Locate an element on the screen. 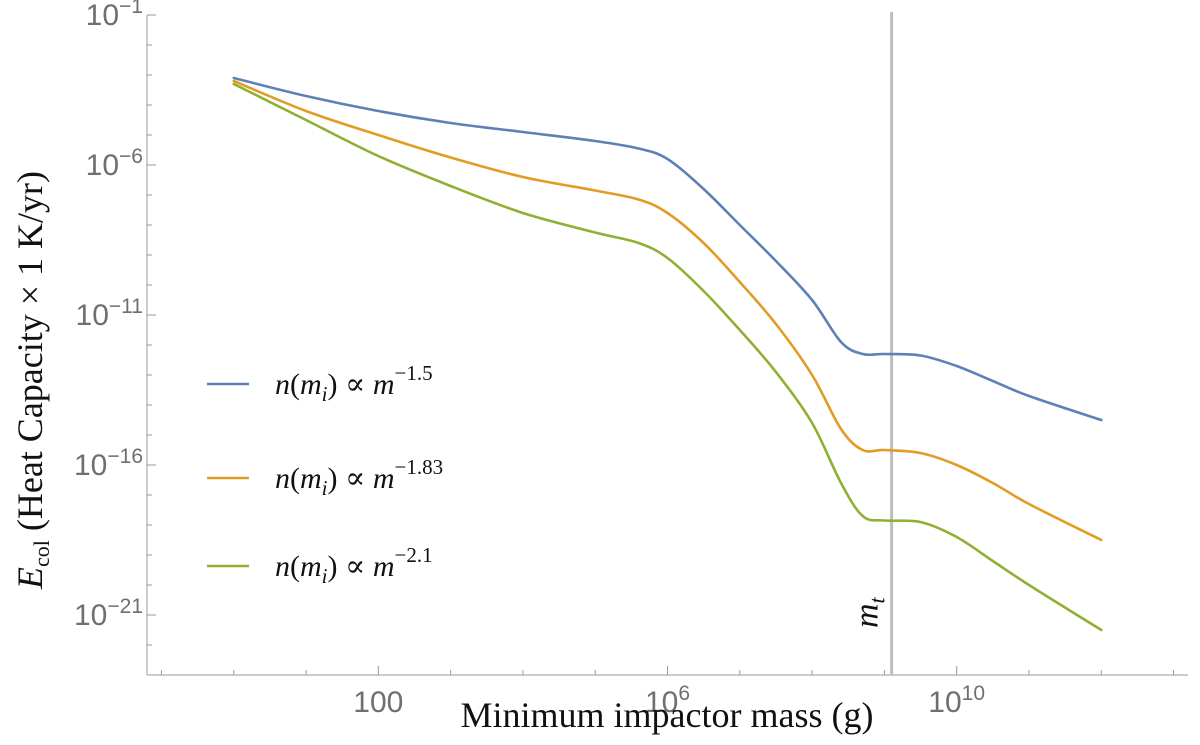 The width and height of the screenshot is (1200, 745). legend-item-1: n(mi) ∝ m−1.5 is located at coordinates (320, 383).